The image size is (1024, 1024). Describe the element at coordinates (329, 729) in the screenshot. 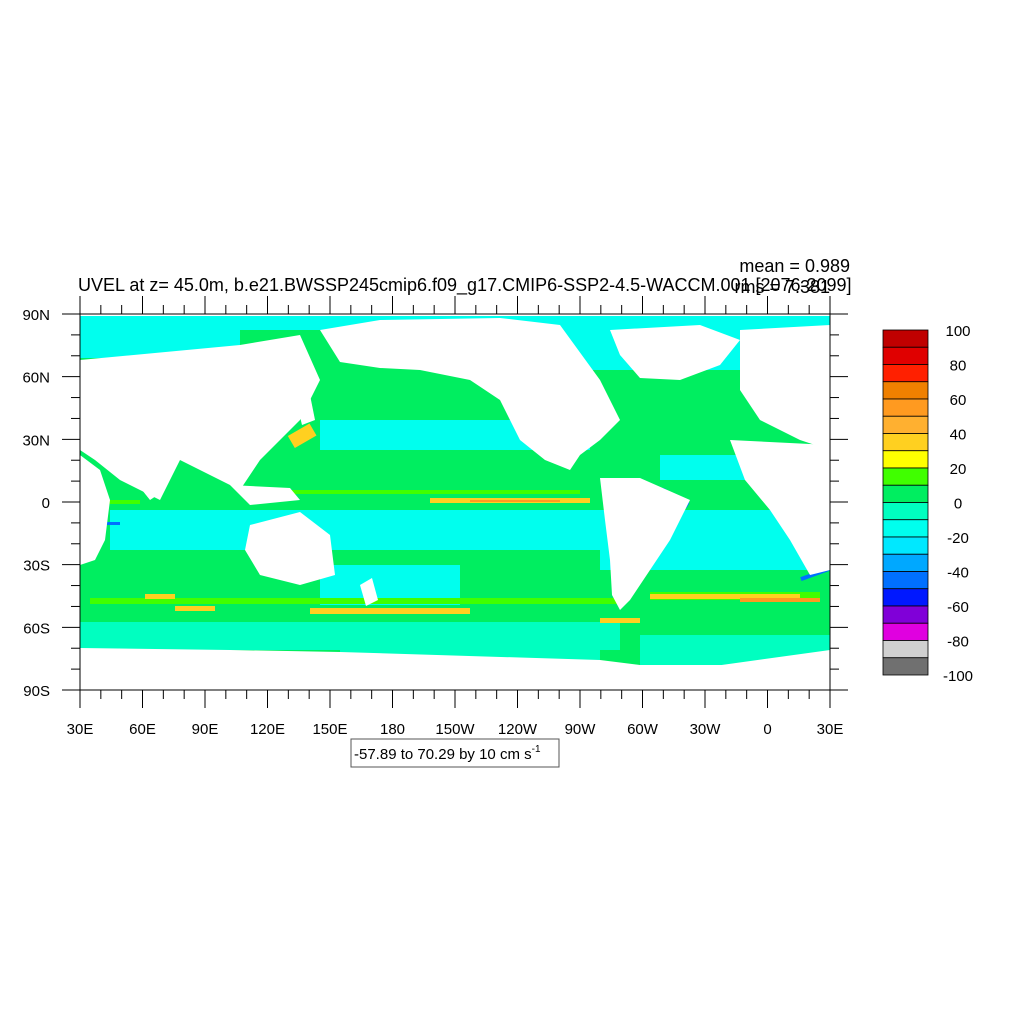

I see `lon-tick-label: 150E` at that location.